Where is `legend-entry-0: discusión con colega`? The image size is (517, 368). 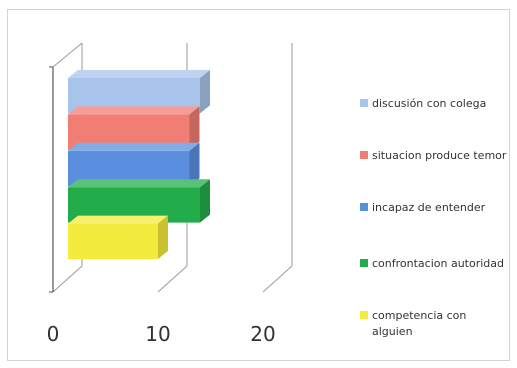
legend-entry-0: discusión con colega is located at coordinates (435, 104).